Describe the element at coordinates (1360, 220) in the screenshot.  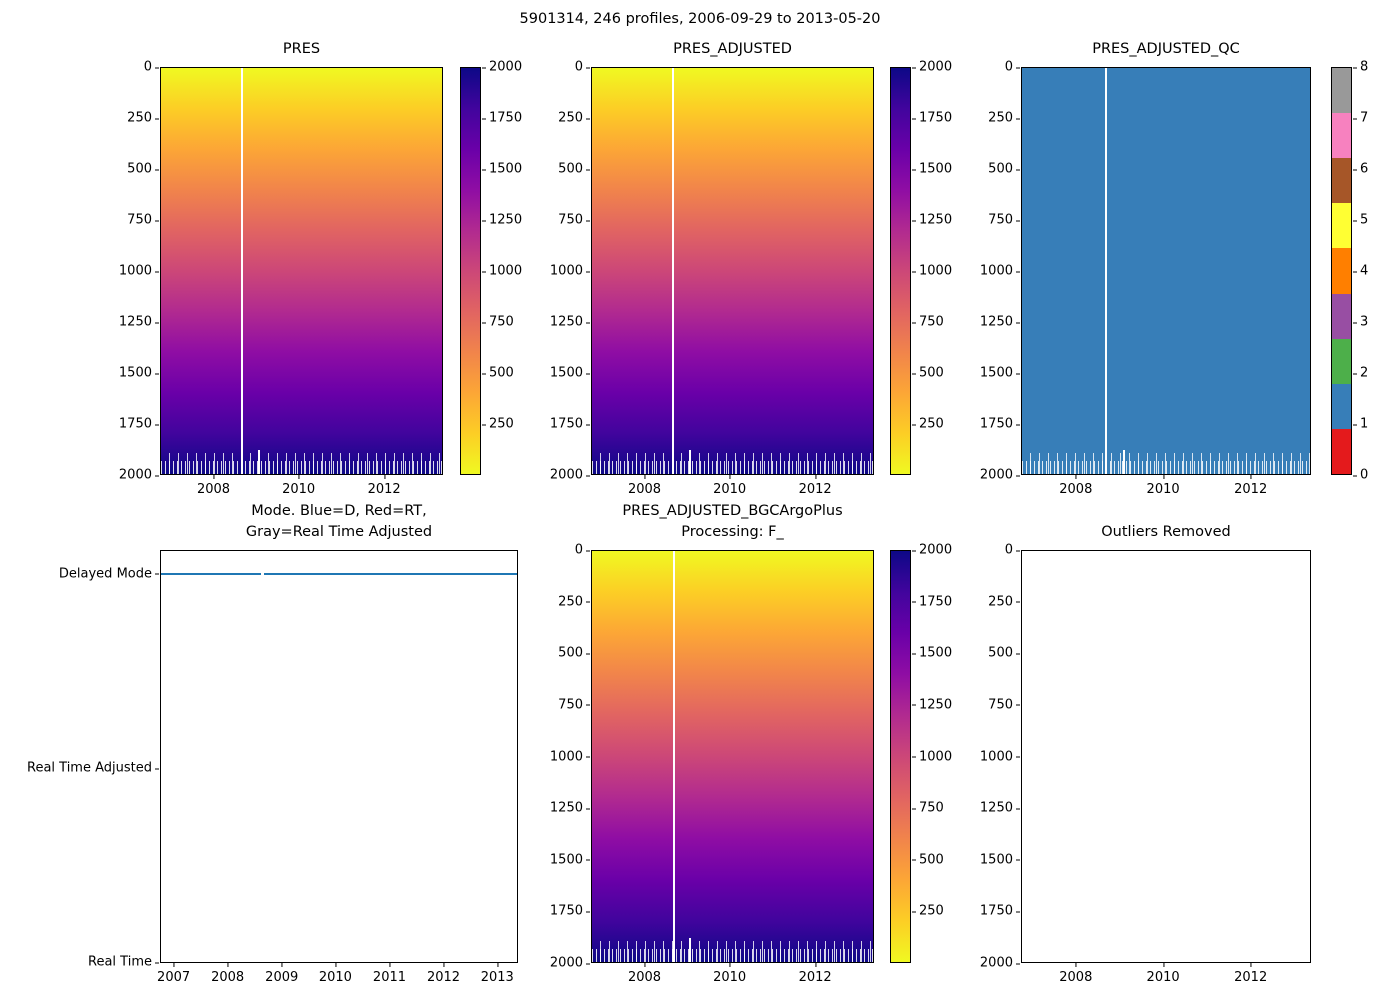
I see `colorbar-tick-label: 5` at that location.